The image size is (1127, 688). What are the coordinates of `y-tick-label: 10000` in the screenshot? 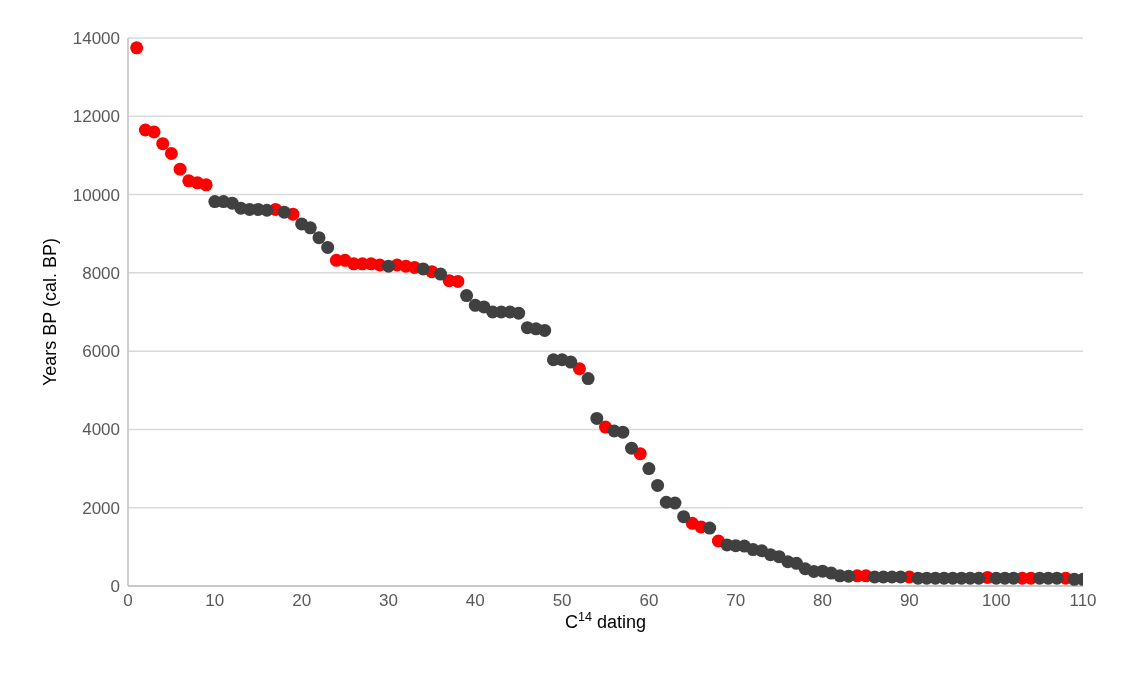 It's located at (96, 195).